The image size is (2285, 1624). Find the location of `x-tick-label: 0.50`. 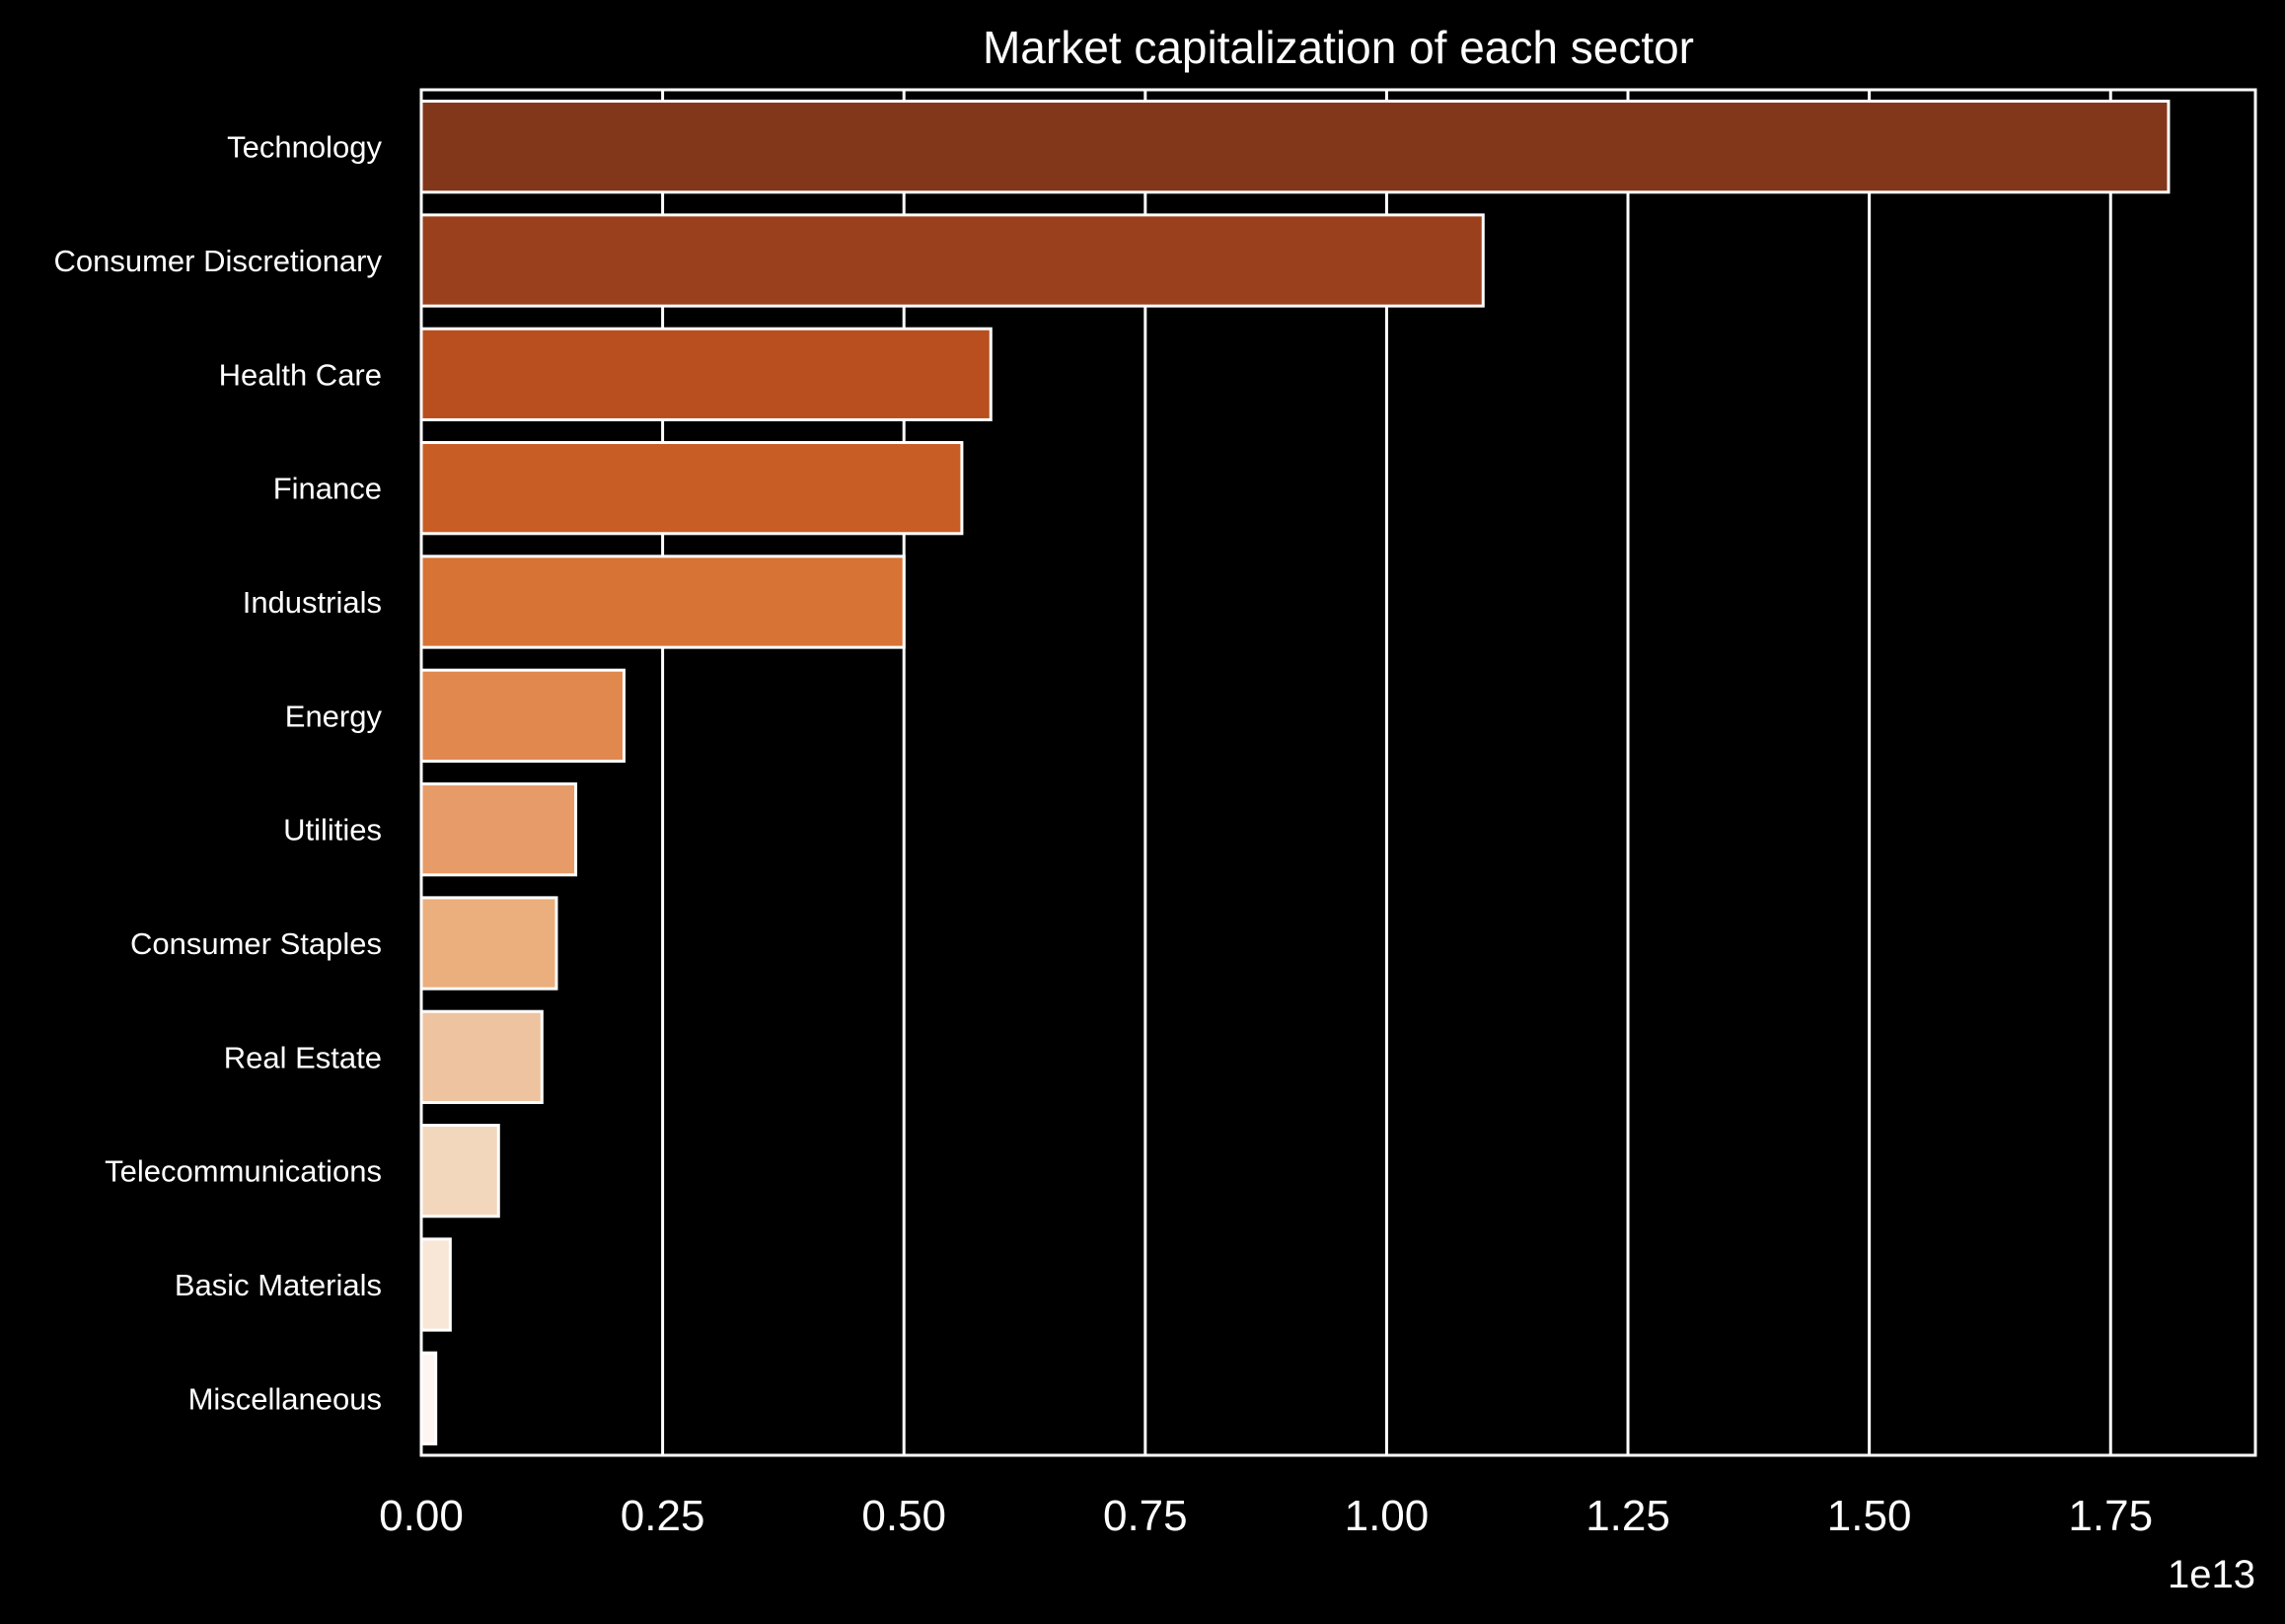

x-tick-label: 0.50 is located at coordinates (903, 1516).